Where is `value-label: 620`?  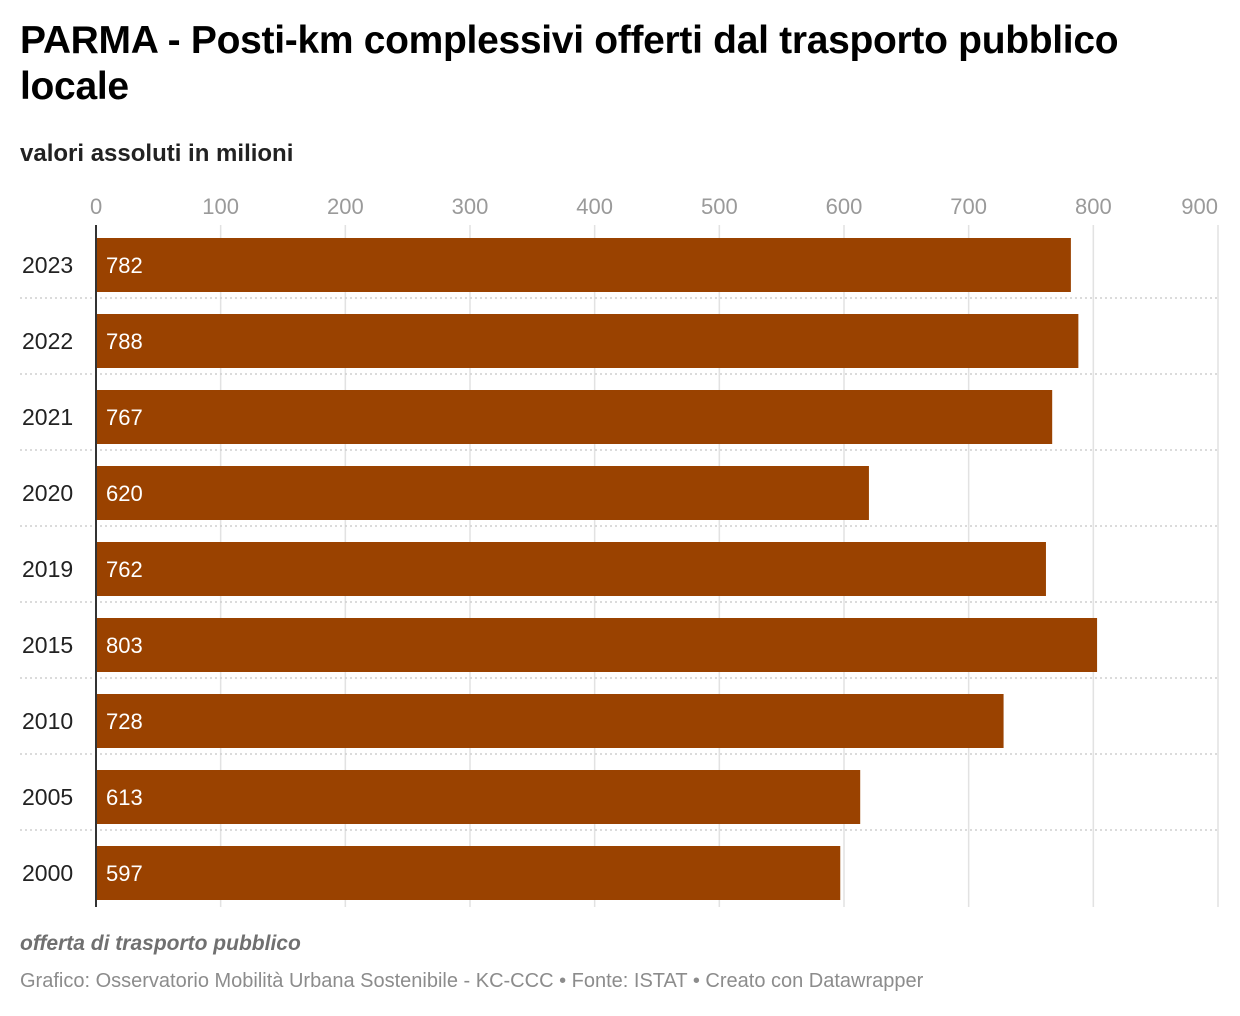 value-label: 620 is located at coordinates (124, 493).